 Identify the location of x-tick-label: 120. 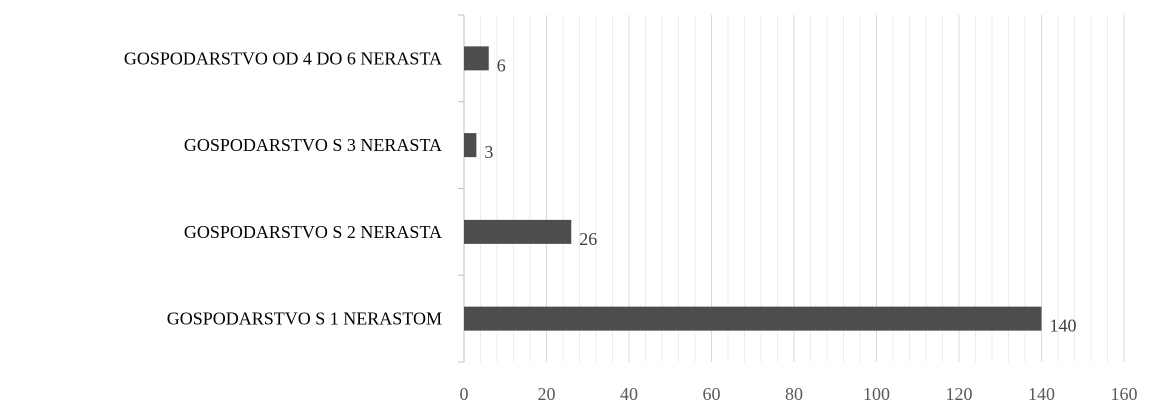
(959, 394).